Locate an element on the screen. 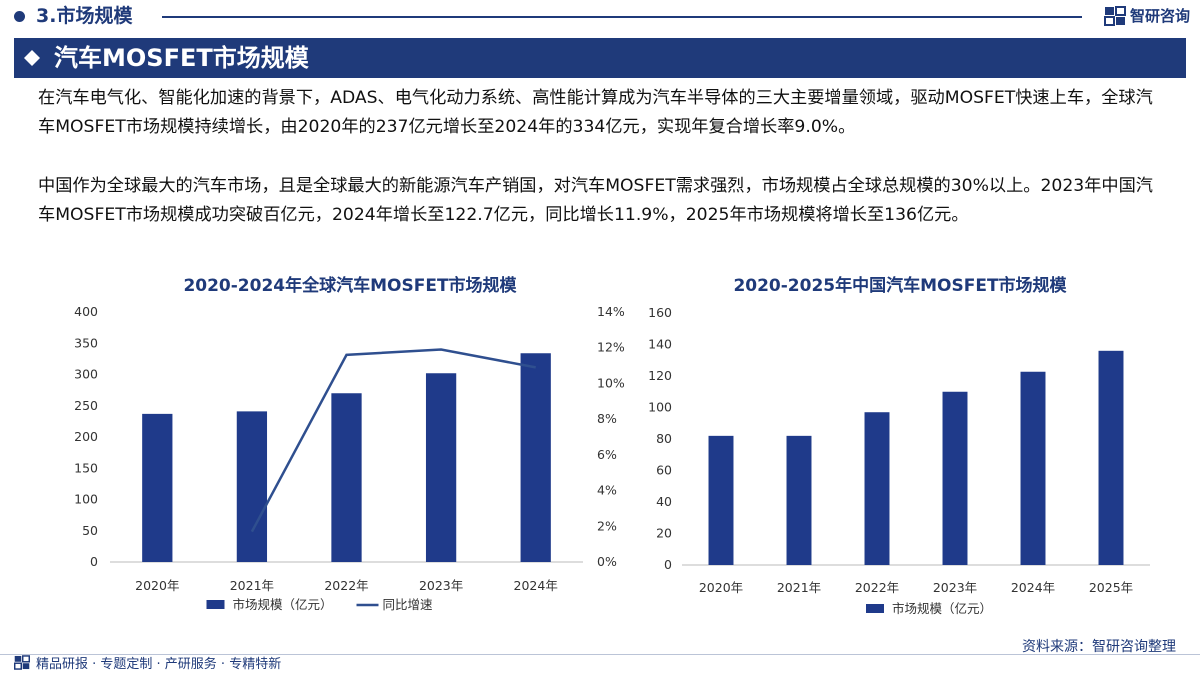 The width and height of the screenshot is (1200, 673). chart1-y-tick-label: 200 is located at coordinates (86, 436).